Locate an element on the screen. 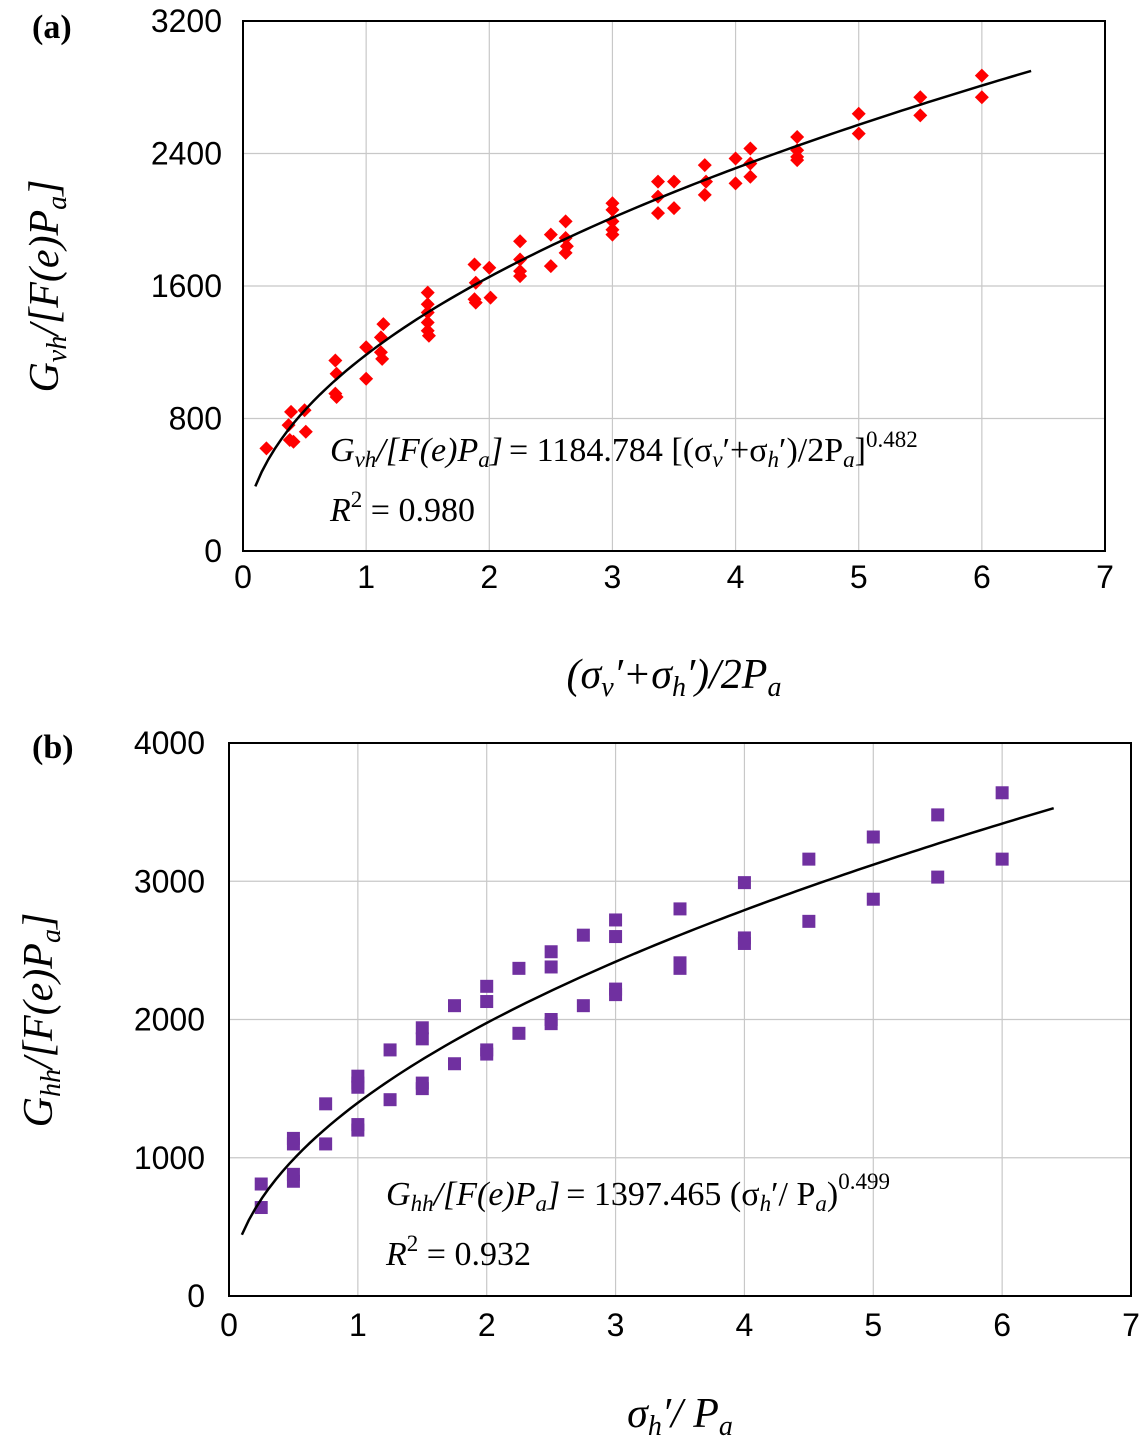 This screenshot has width=1144, height=1439. y-tick-labels-b: 0 1000 2000 3000 4000 is located at coordinates (169, 1019).